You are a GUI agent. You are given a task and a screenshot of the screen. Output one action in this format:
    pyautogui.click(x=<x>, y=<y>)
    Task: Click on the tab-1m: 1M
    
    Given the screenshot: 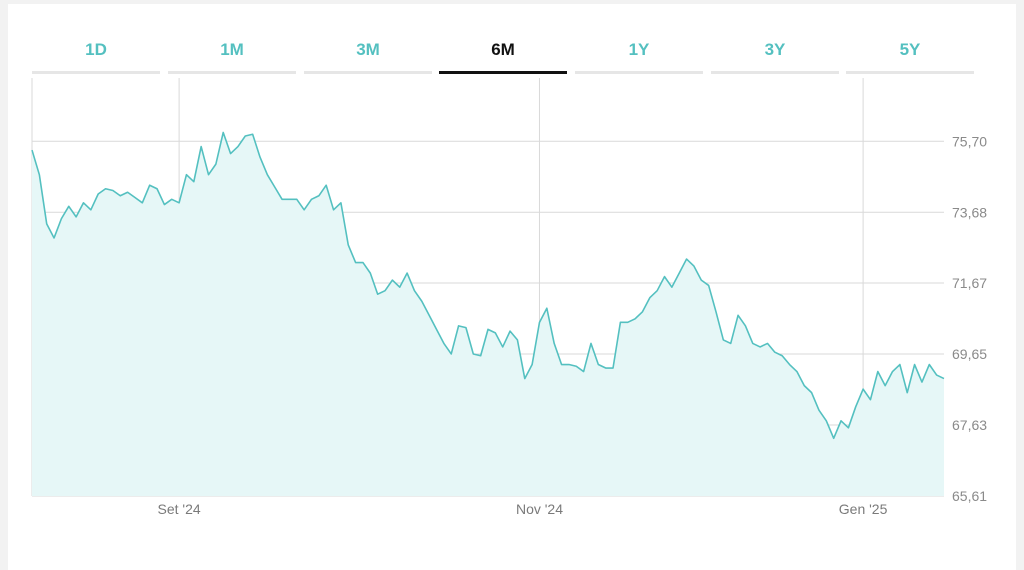 What is the action you would take?
    pyautogui.click(x=232, y=55)
    